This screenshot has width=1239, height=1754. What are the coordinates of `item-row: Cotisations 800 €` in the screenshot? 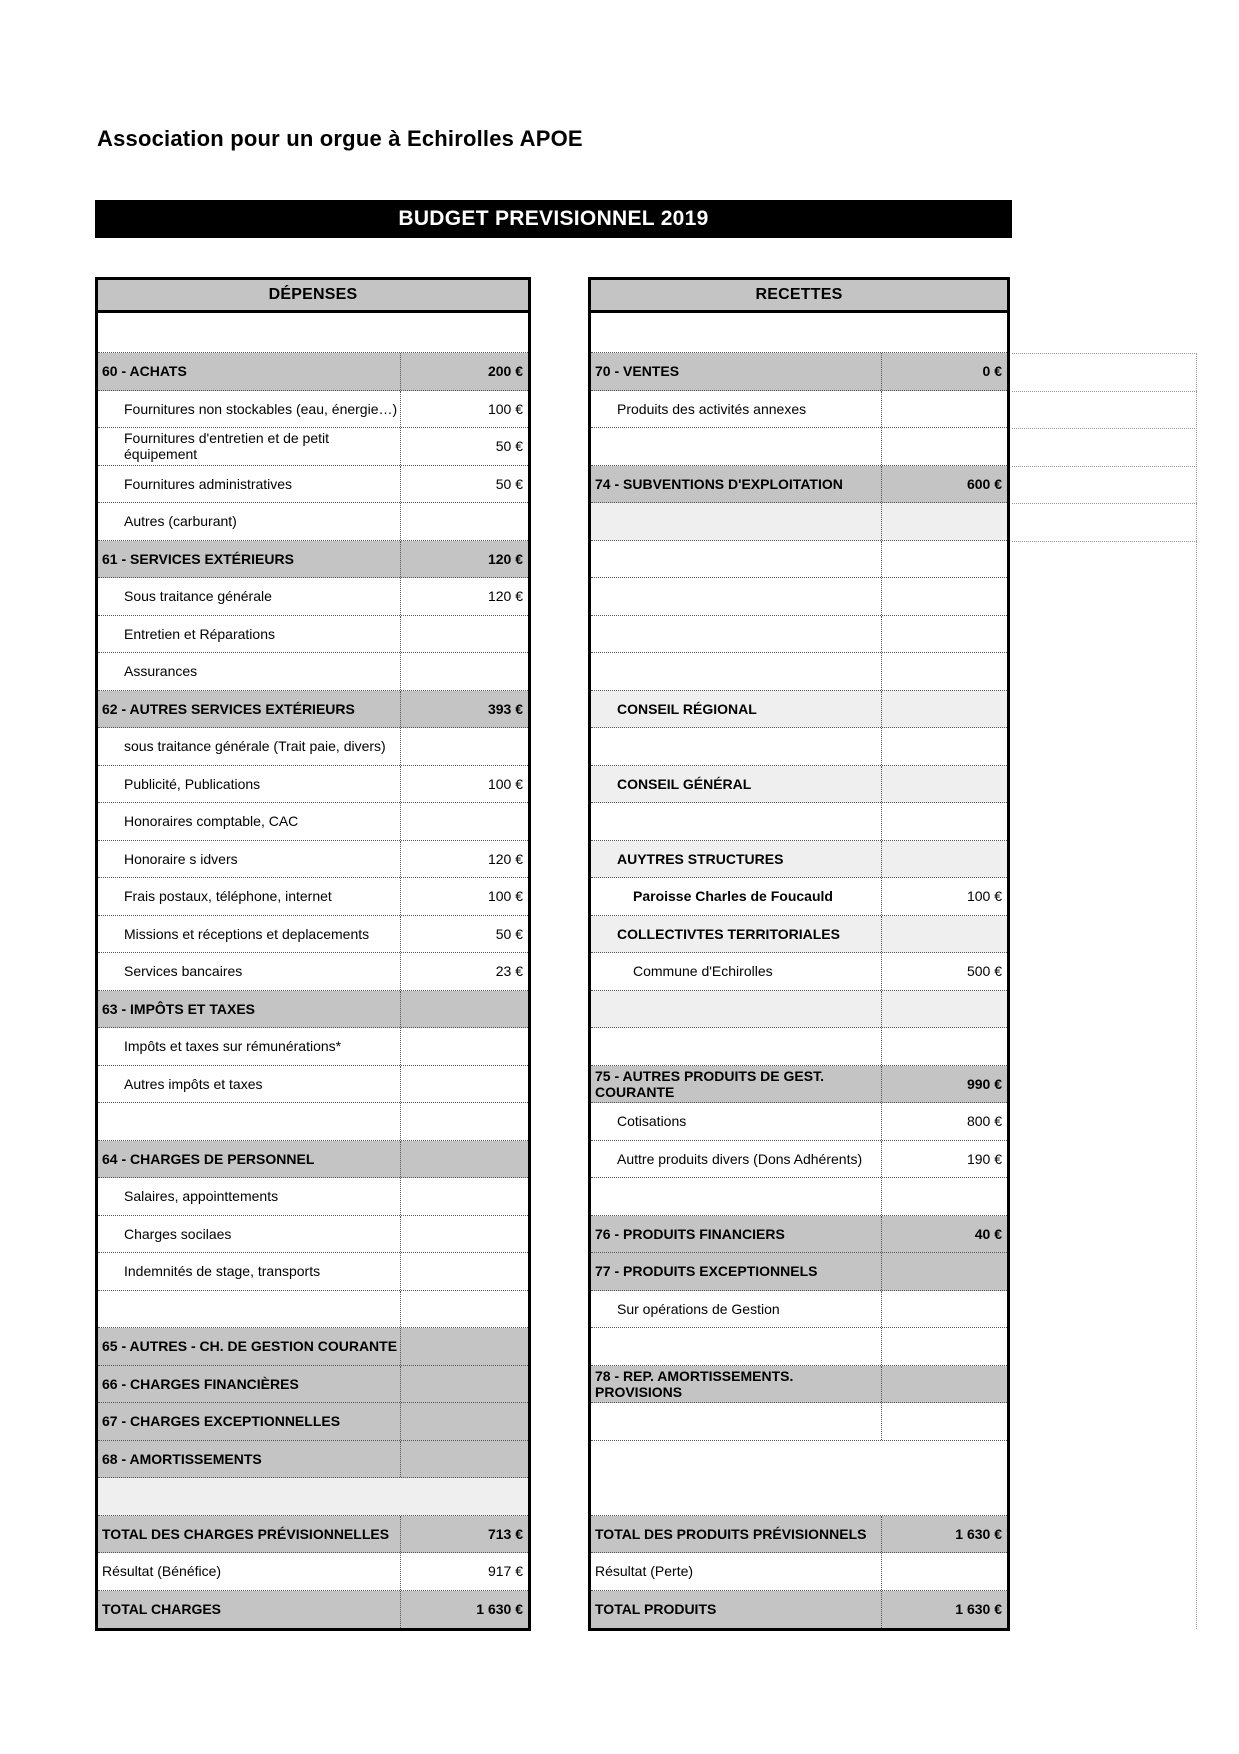 It's located at (799, 1122).